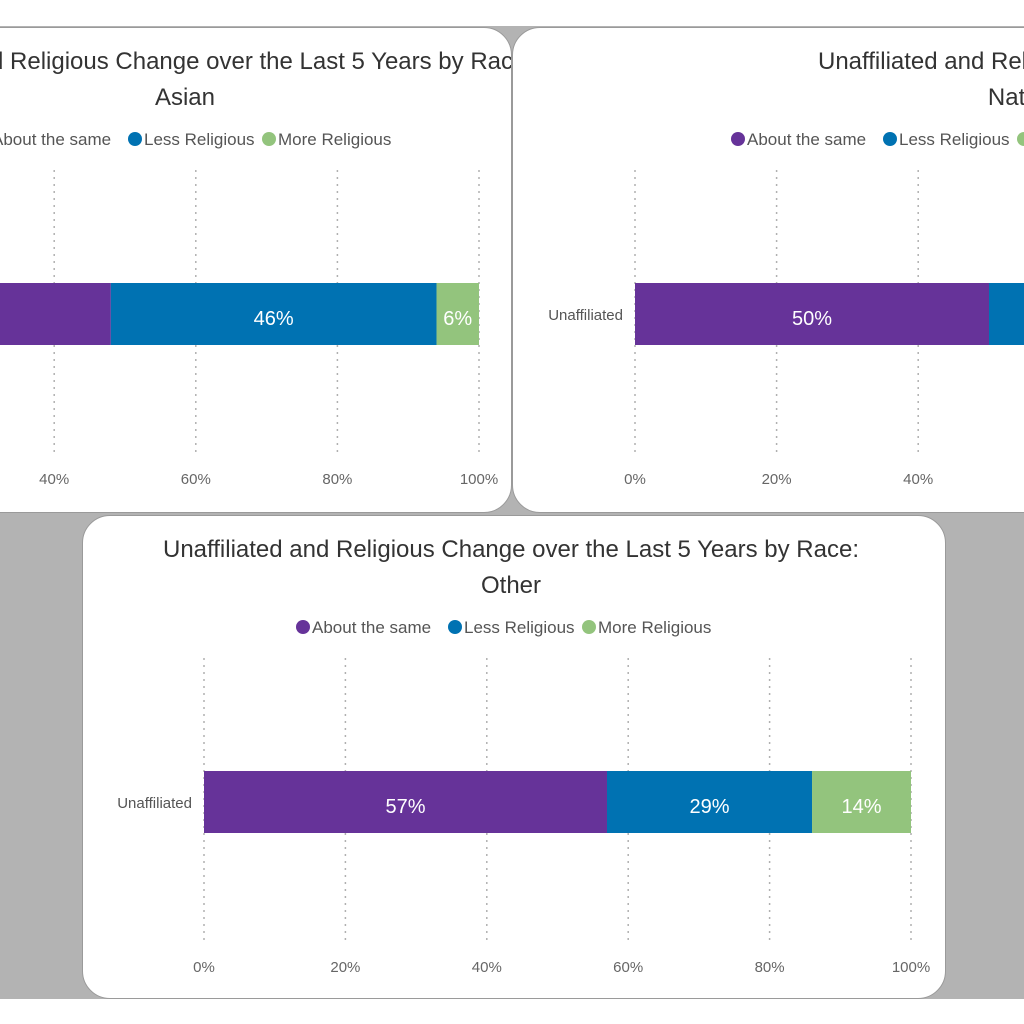  What do you see at coordinates (405, 807) in the screenshot?
I see `bar-data-label: 57%` at bounding box center [405, 807].